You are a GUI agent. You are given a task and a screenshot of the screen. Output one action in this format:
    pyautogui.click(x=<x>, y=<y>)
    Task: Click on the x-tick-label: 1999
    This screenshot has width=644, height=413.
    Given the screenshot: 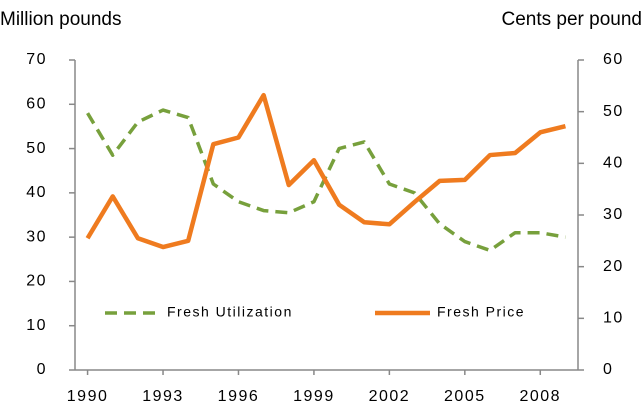 What is the action you would take?
    pyautogui.click(x=314, y=396)
    